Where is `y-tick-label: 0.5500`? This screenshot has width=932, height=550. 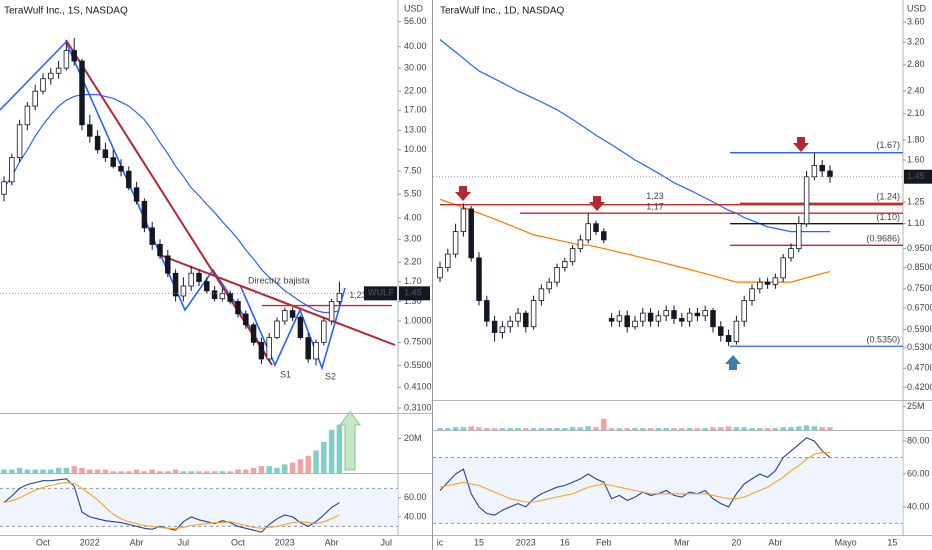
y-tick-label: 0.5500 is located at coordinates (418, 365).